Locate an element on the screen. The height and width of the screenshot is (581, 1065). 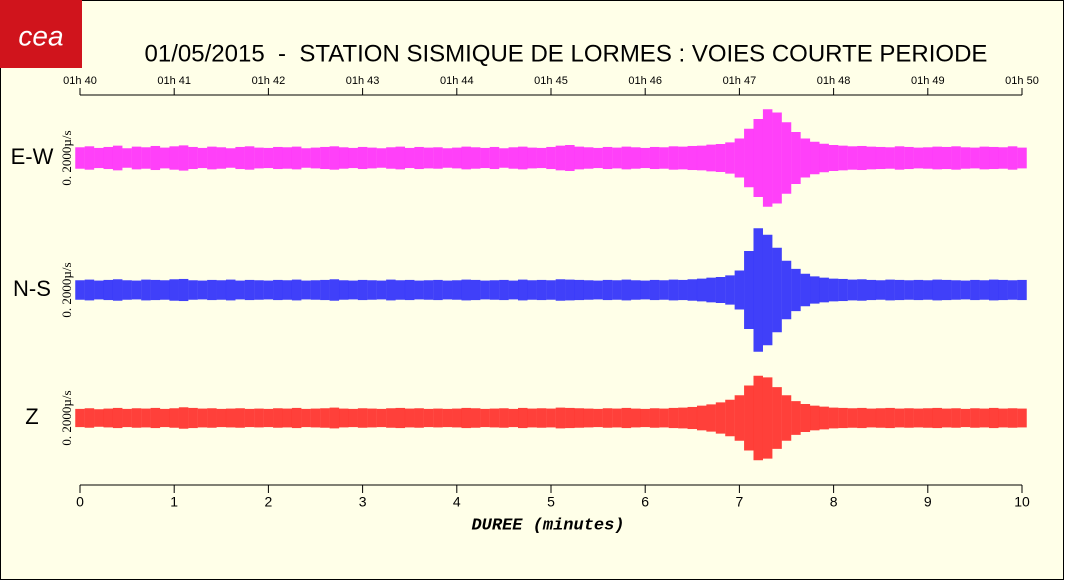
x-tick-label: 1 is located at coordinates (174, 502).